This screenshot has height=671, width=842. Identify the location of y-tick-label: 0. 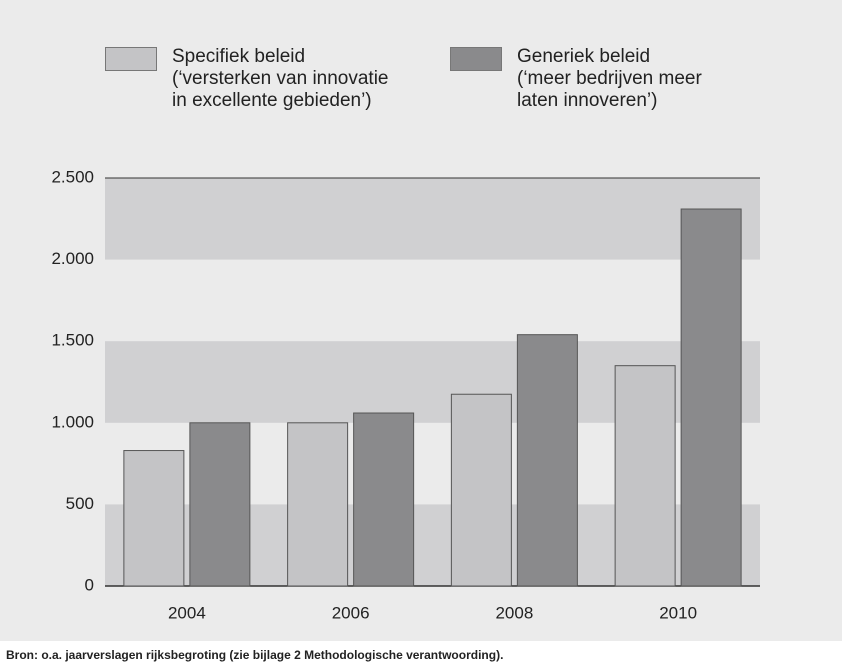
(89, 584).